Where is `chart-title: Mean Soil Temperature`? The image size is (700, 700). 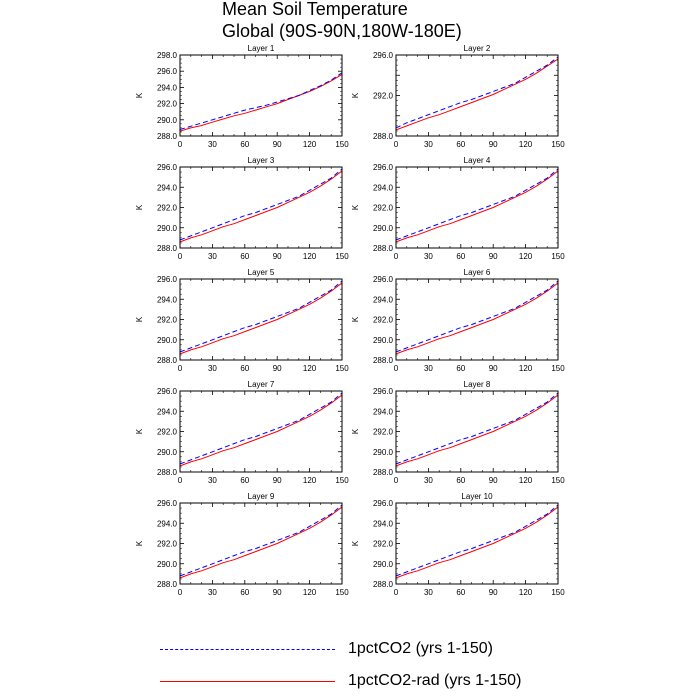
chart-title: Mean Soil Temperature is located at coordinates (315, 9).